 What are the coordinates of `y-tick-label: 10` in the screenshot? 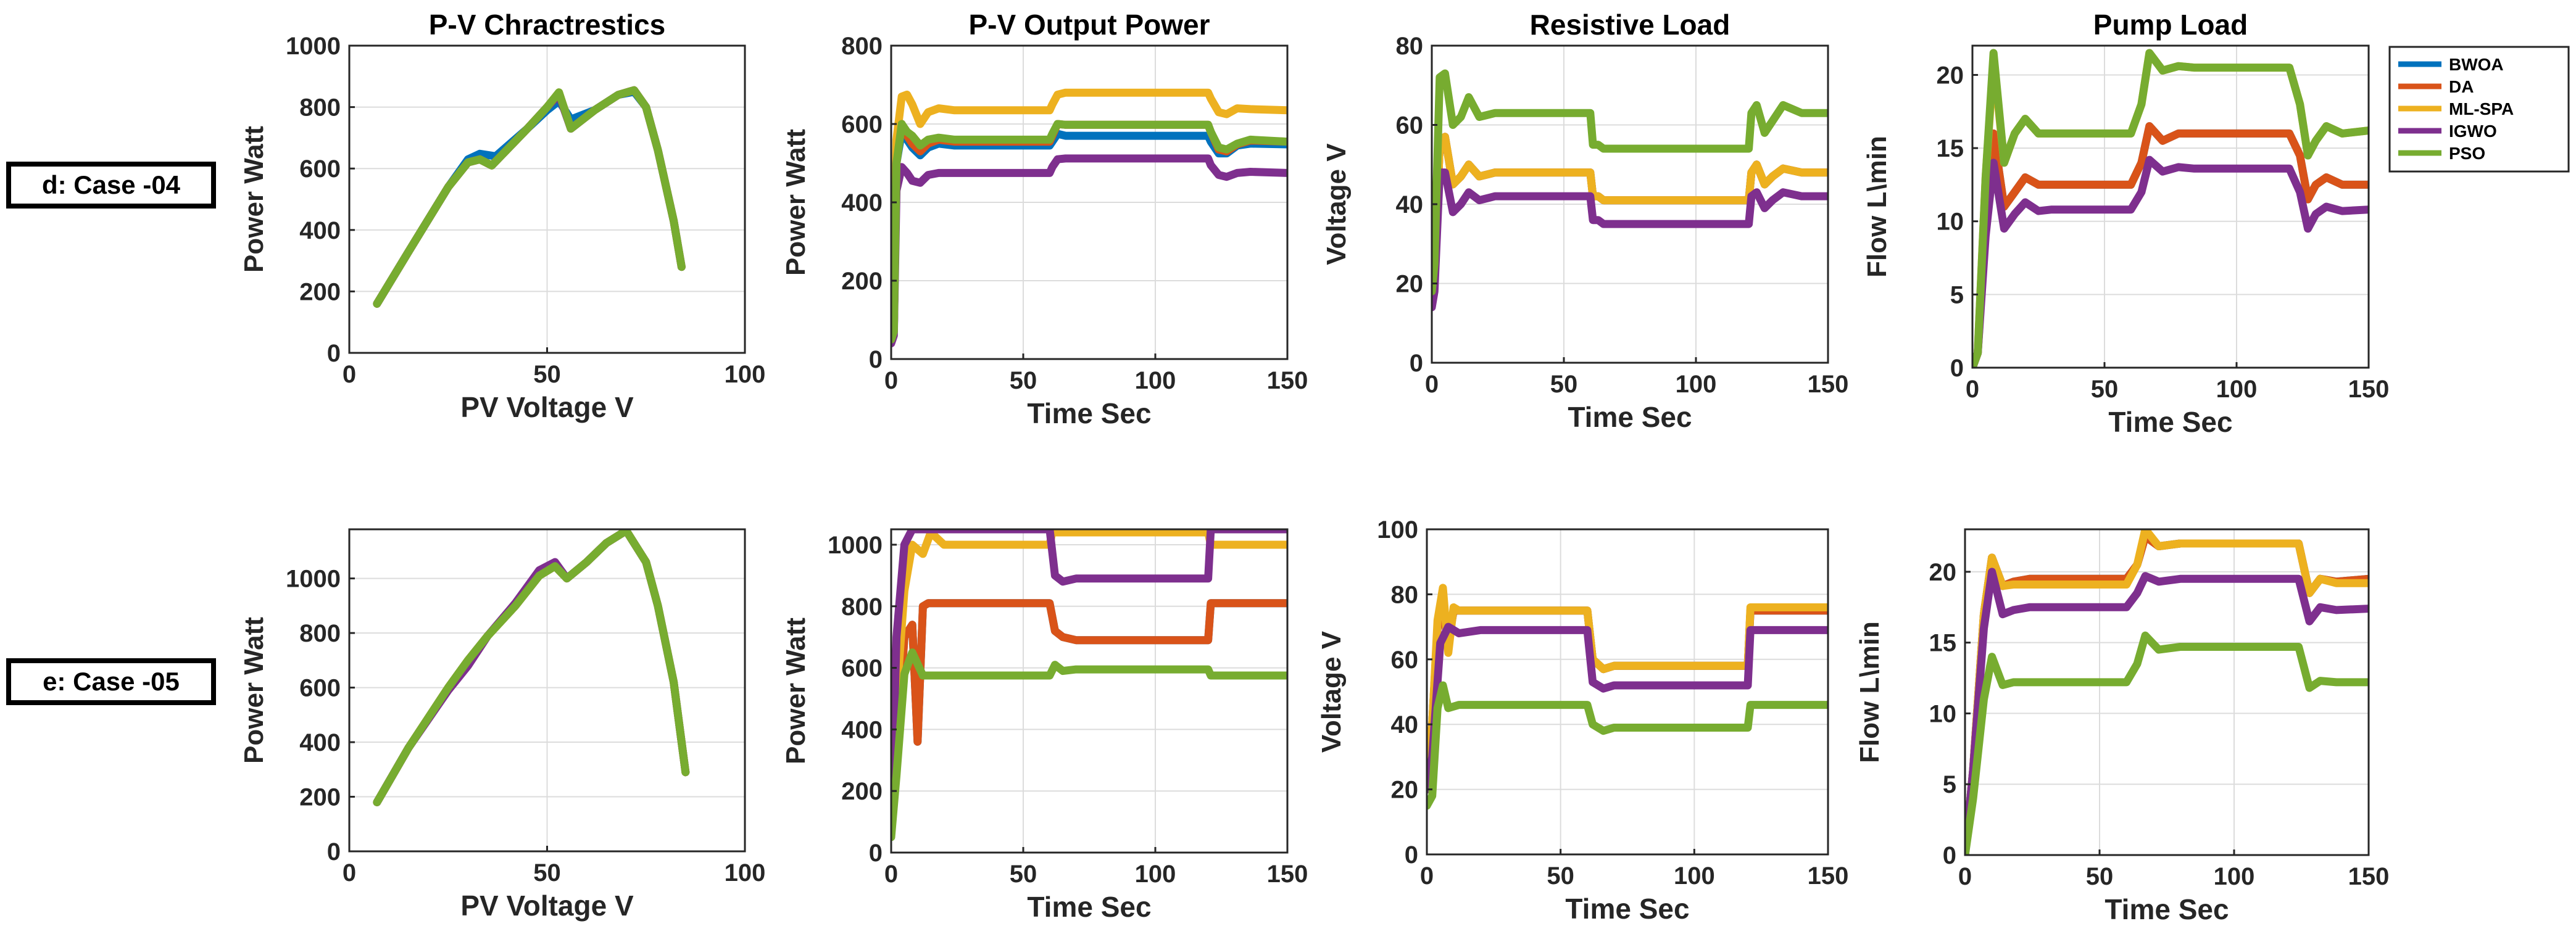 It's located at (1943, 714).